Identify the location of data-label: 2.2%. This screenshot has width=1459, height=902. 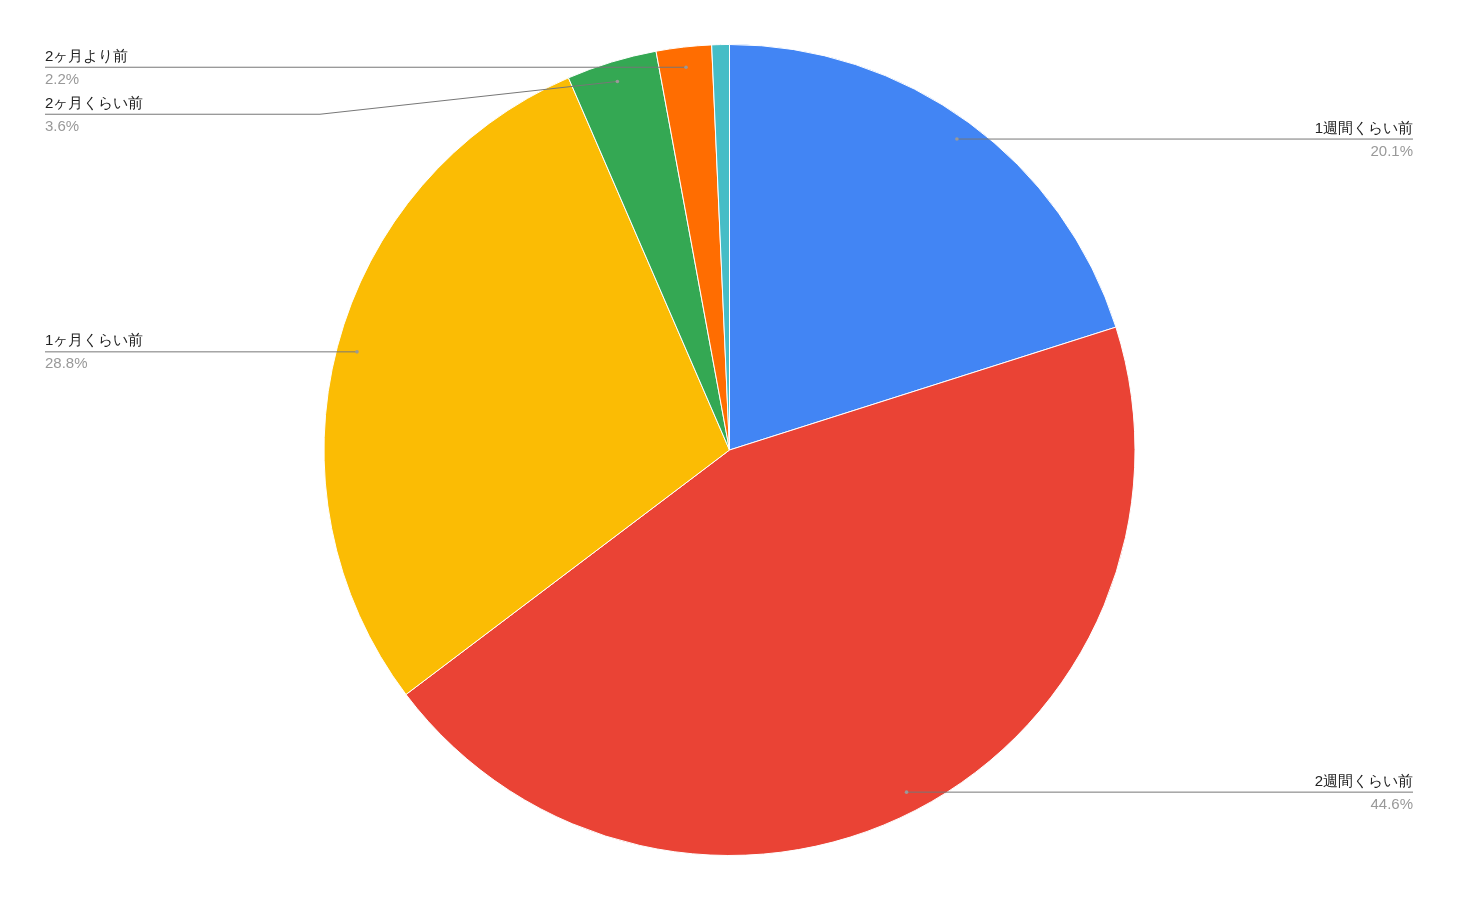
(62, 78).